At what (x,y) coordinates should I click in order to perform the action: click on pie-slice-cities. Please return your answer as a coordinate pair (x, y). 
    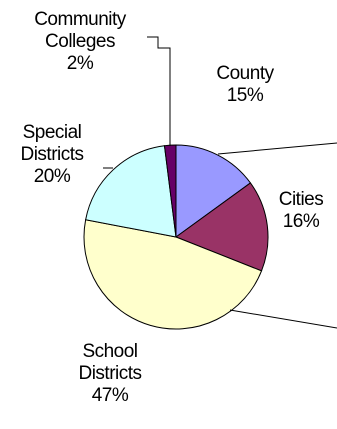
    Looking at the image, I should click on (221, 227).